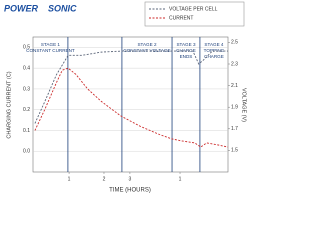 This screenshot has width=320, height=240. I want to click on stage-label: STAGE 2, so click(147, 44).